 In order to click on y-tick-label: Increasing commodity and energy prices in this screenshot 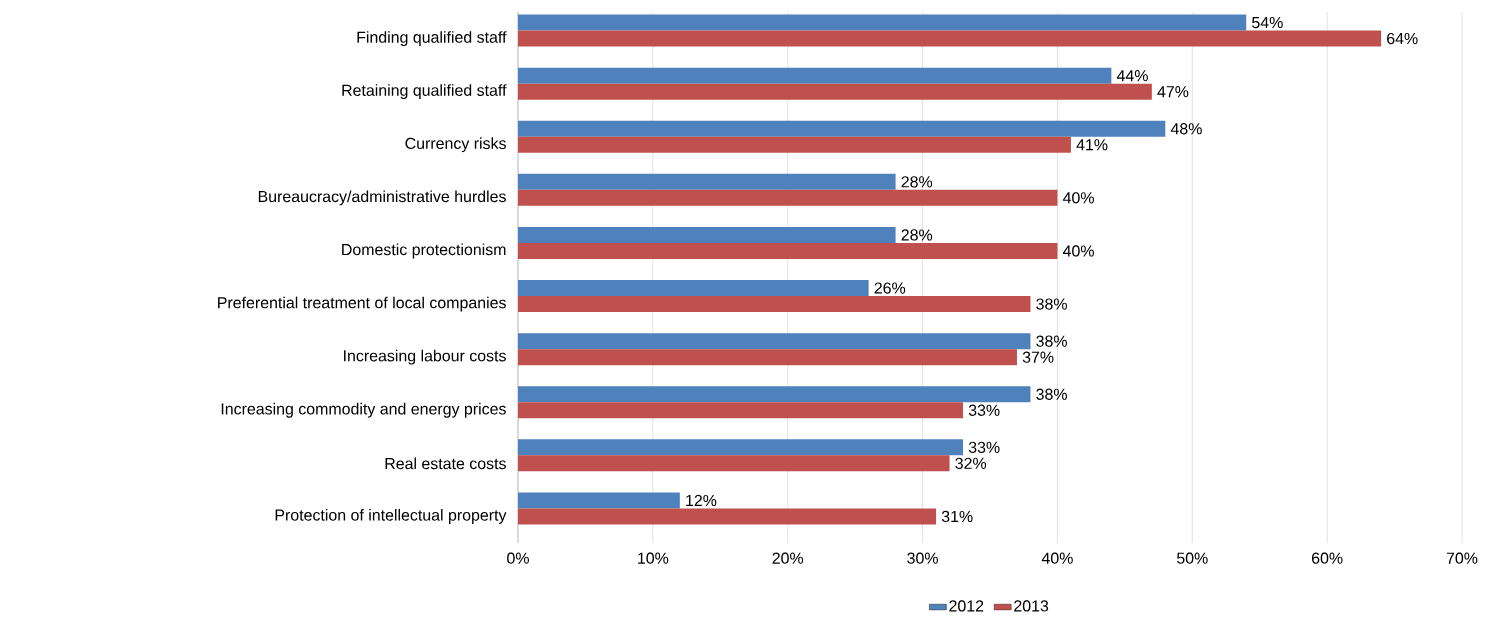, I will do `click(363, 410)`.